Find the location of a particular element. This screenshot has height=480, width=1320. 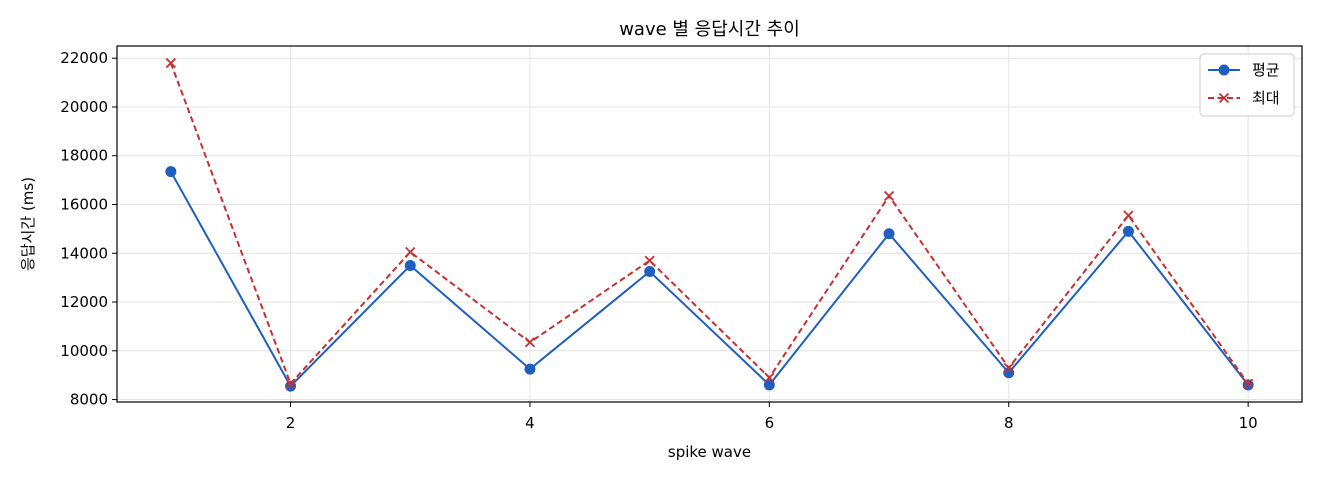

y-tick-label: 14000 is located at coordinates (84, 253).